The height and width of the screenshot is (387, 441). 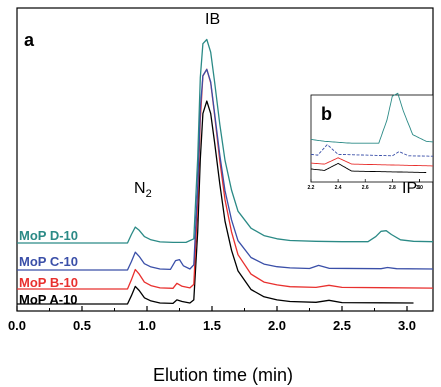 What do you see at coordinates (48, 235) in the screenshot?
I see `series-label-mop-d-10: MoP D-10` at bounding box center [48, 235].